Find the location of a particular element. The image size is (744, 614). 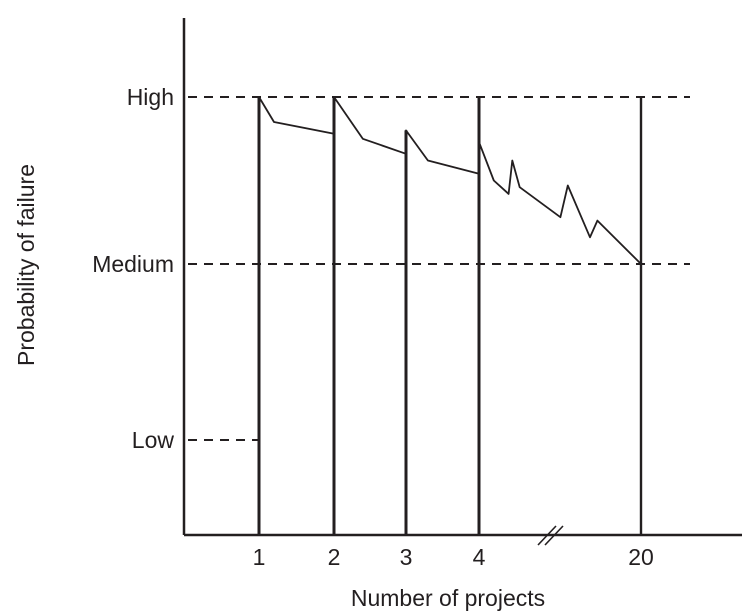

x-tick-label-2: 2 is located at coordinates (334, 557).